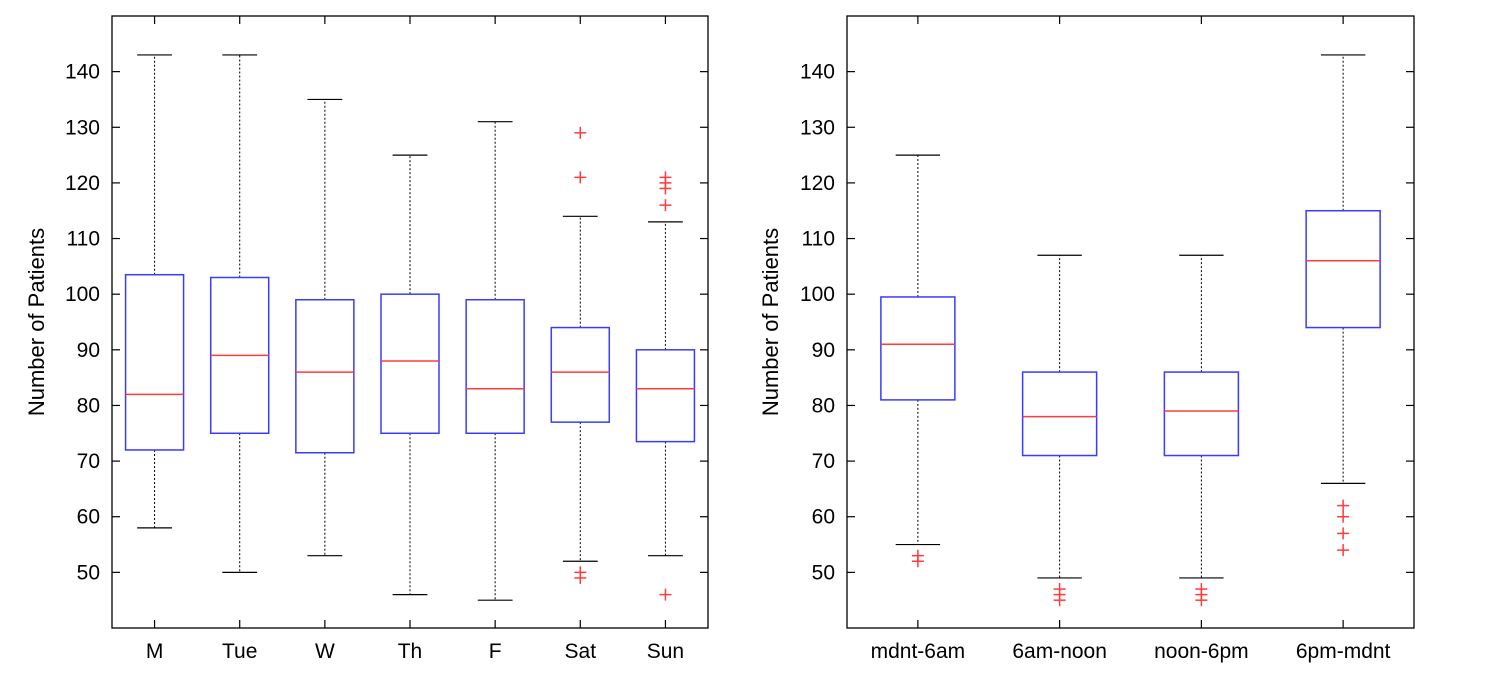  What do you see at coordinates (155, 651) in the screenshot?
I see `x-tick-label: M` at bounding box center [155, 651].